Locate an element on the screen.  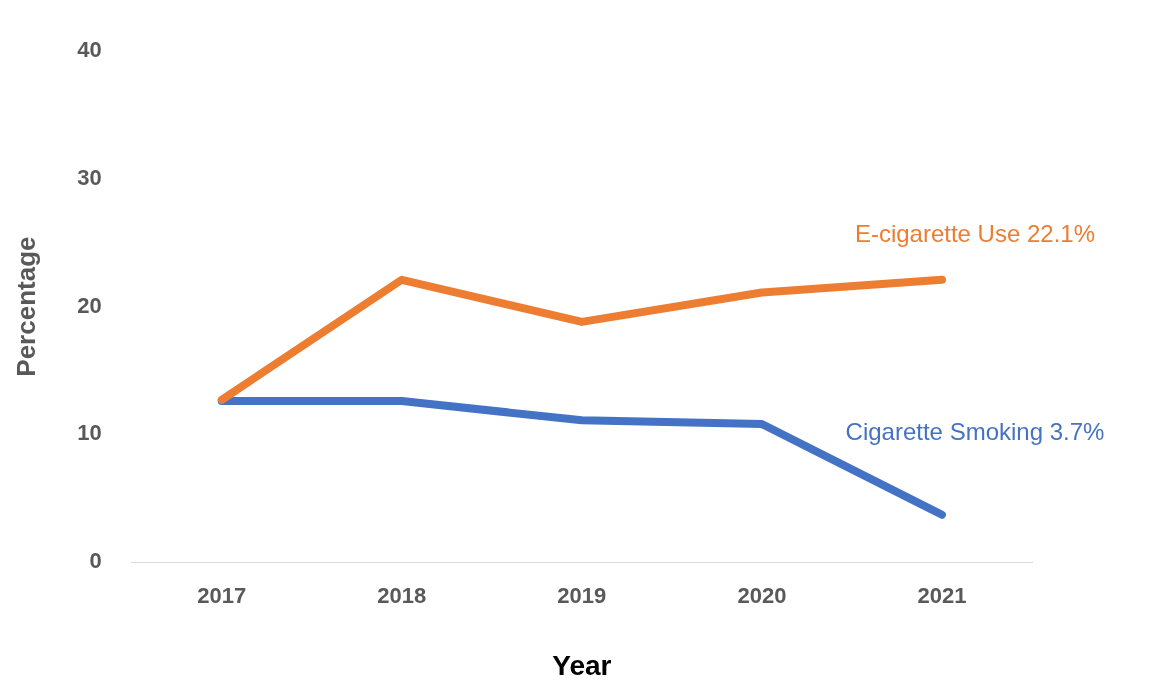
y-axis-title: Percentage is located at coordinates (25, 306).